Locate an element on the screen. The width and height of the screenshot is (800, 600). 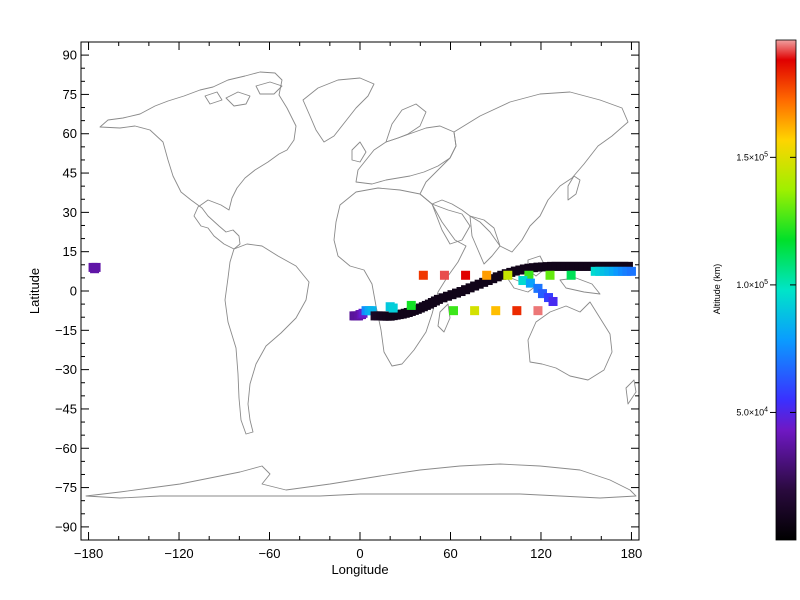
colorbar-tick-label: 5.0×104 is located at coordinates (752, 411).